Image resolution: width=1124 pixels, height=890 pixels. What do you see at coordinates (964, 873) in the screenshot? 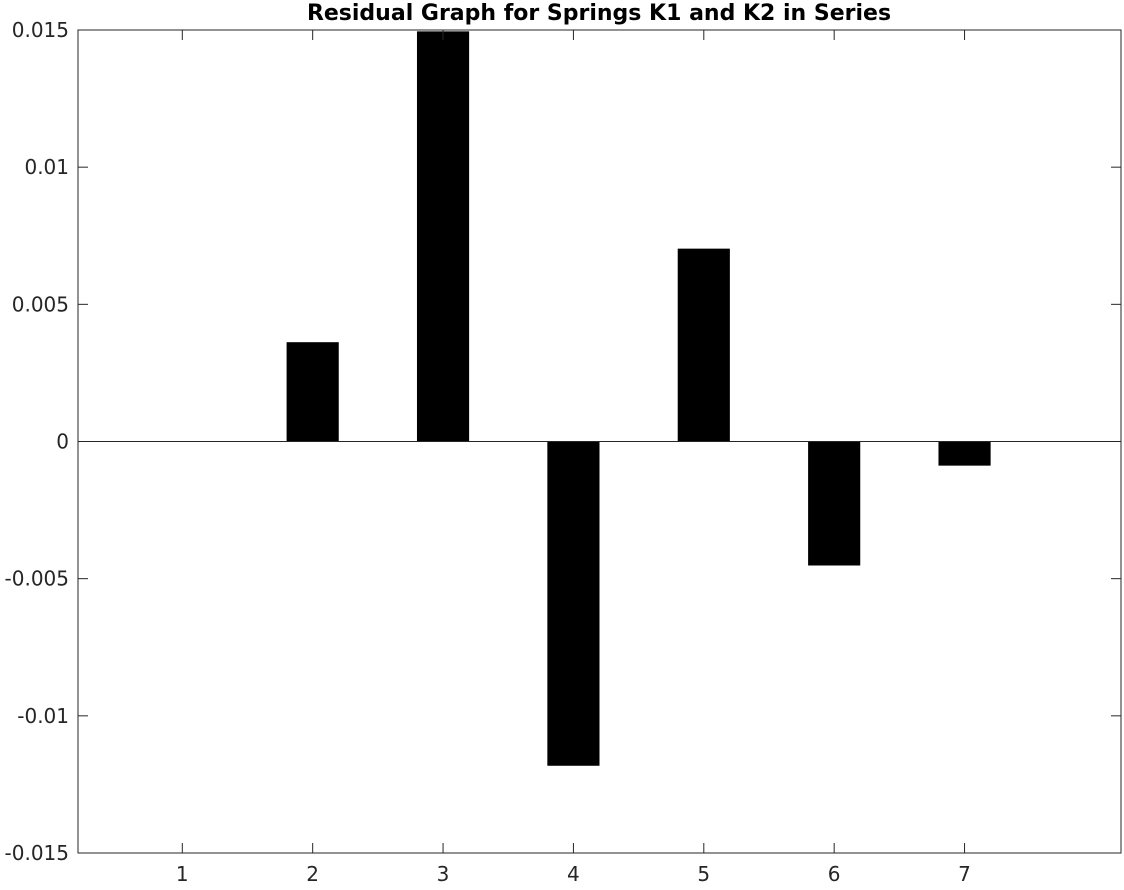
I see `x-tick-label: 7` at bounding box center [964, 873].